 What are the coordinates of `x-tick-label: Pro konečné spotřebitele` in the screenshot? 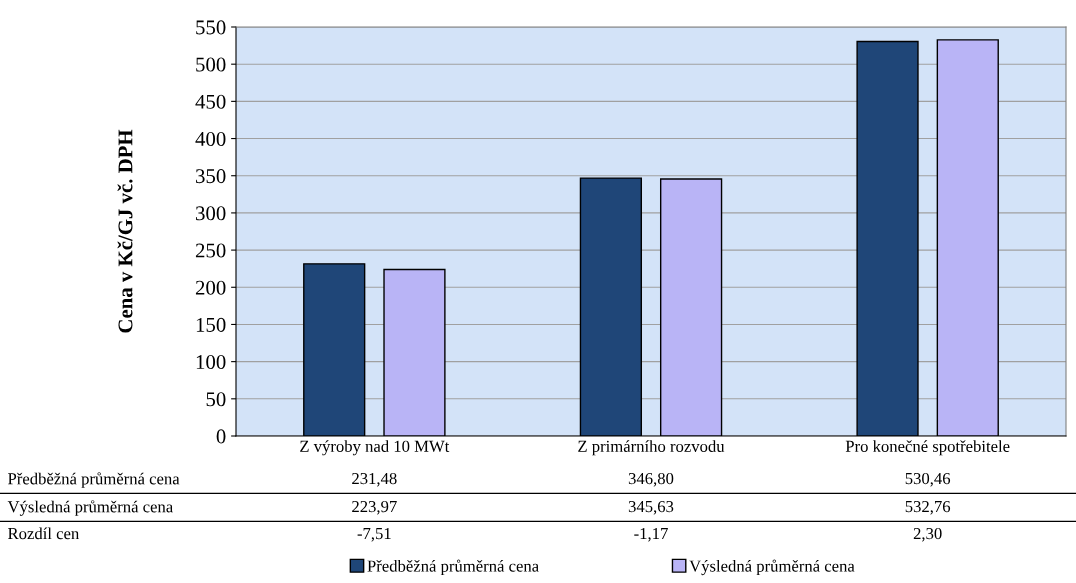 It's located at (927, 448).